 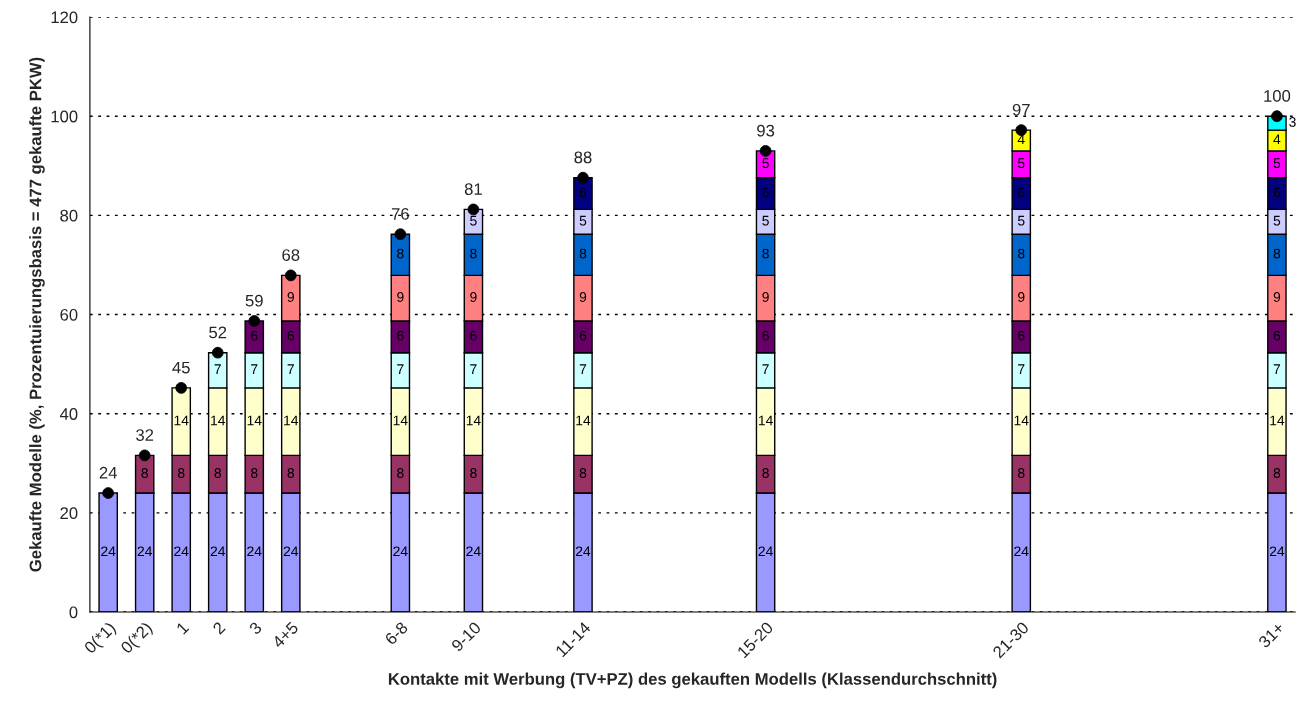 I want to click on y-tick-label: 80, so click(x=69, y=215).